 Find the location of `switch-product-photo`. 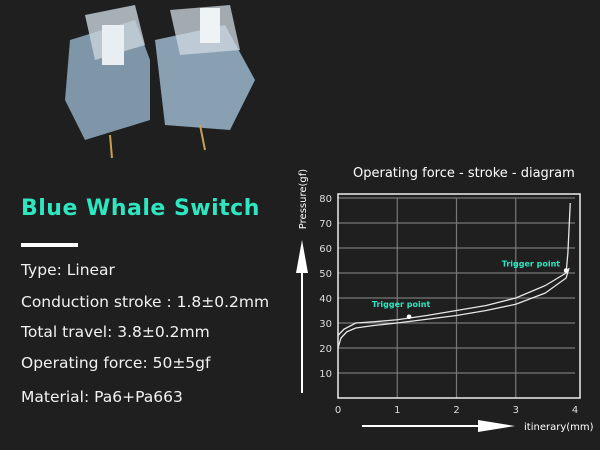

switch-product-photo is located at coordinates (160, 82).